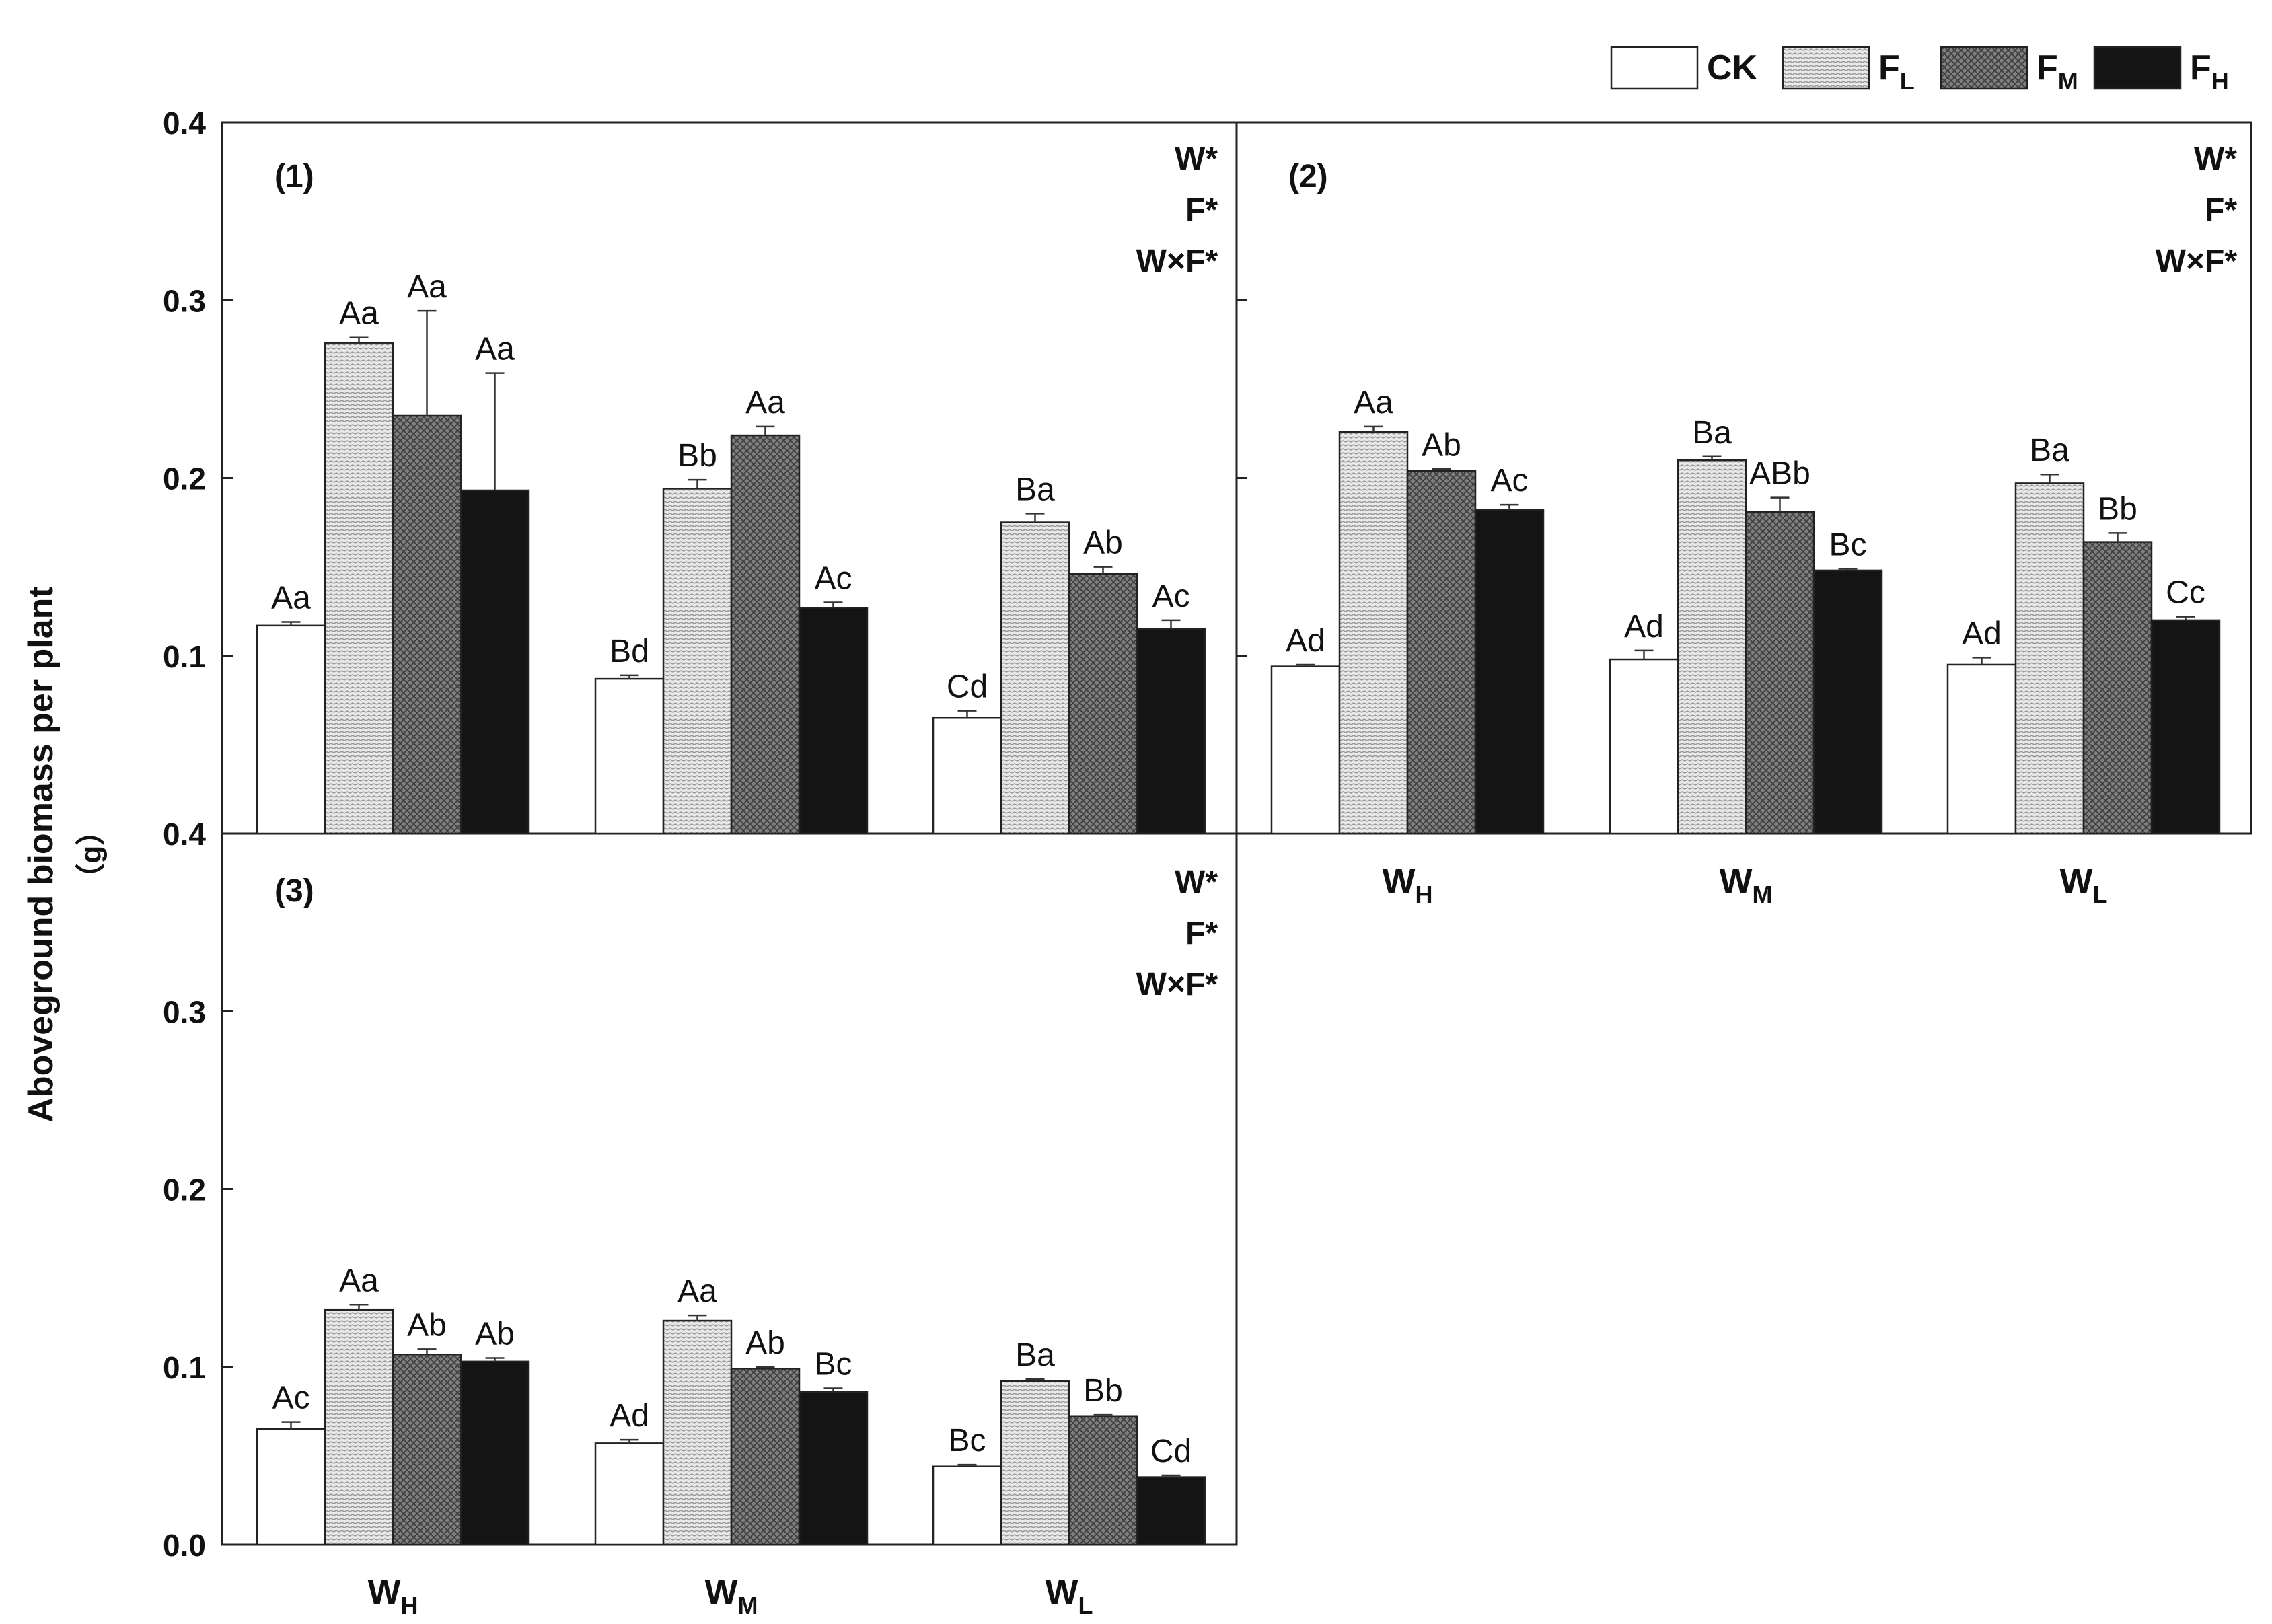  What do you see at coordinates (184, 1011) in the screenshot?
I see `y-tick-label: 0.3` at bounding box center [184, 1011].